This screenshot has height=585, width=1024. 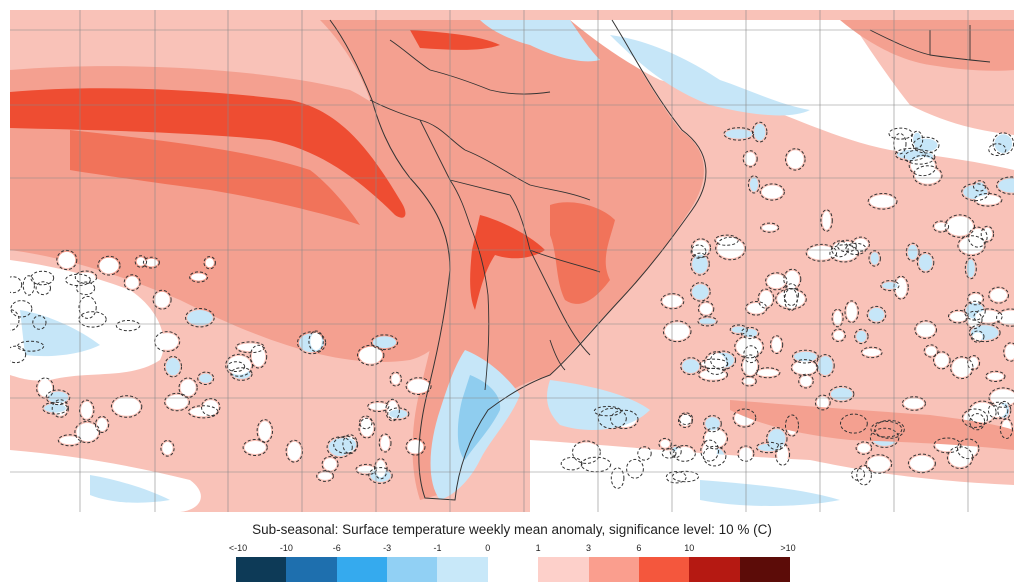 What do you see at coordinates (336, 548) in the screenshot?
I see `legend-label: -6` at bounding box center [336, 548].